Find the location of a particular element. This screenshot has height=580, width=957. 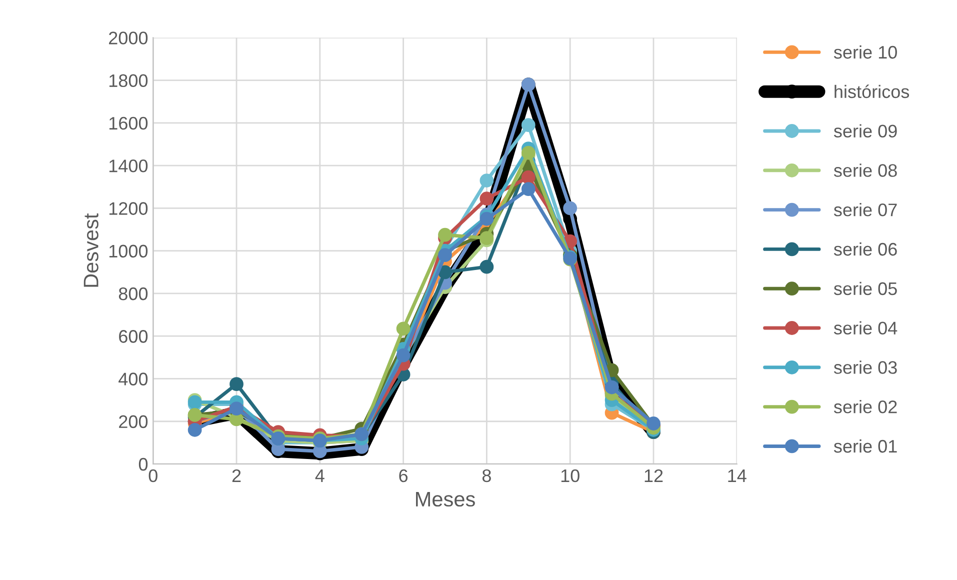

legend-label: serie 10 is located at coordinates (865, 52).